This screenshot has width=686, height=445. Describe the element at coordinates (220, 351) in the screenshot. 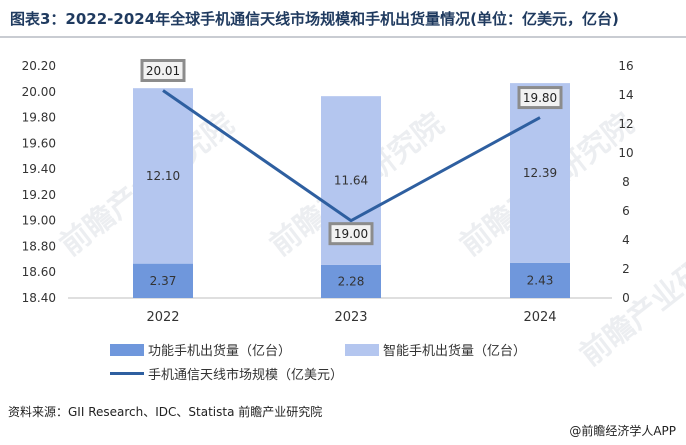

I see `legend-label-feature-phone: 功能手机出货量（亿台）` at that location.